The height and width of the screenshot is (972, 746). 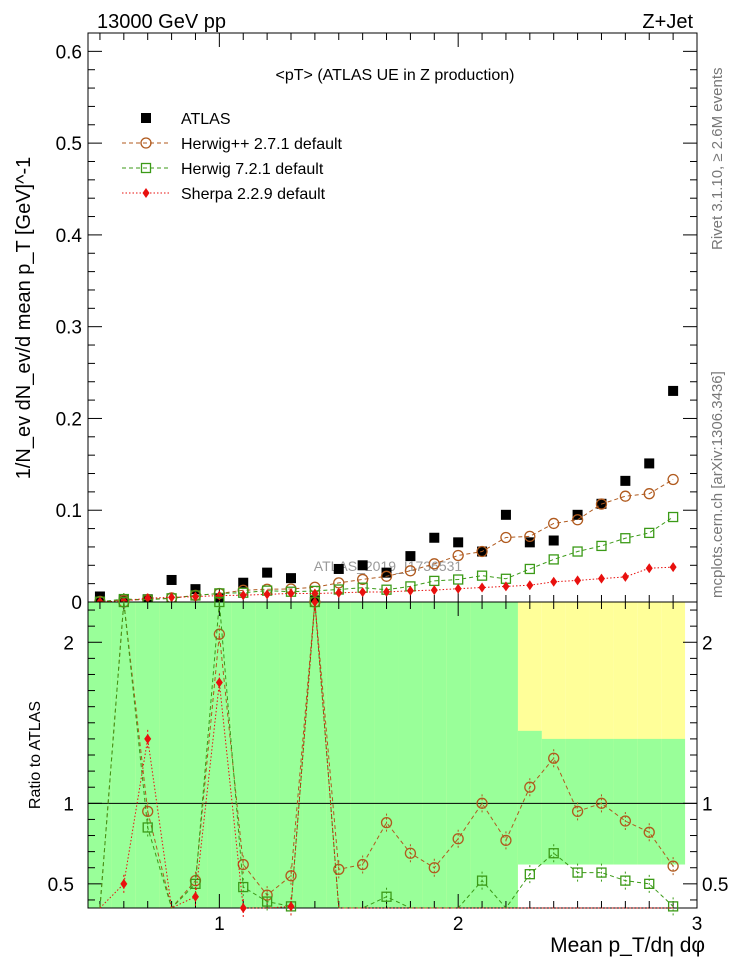 What do you see at coordinates (627, 945) in the screenshot?
I see `x-axis-label: Mean p_T/dη dφ` at bounding box center [627, 945].